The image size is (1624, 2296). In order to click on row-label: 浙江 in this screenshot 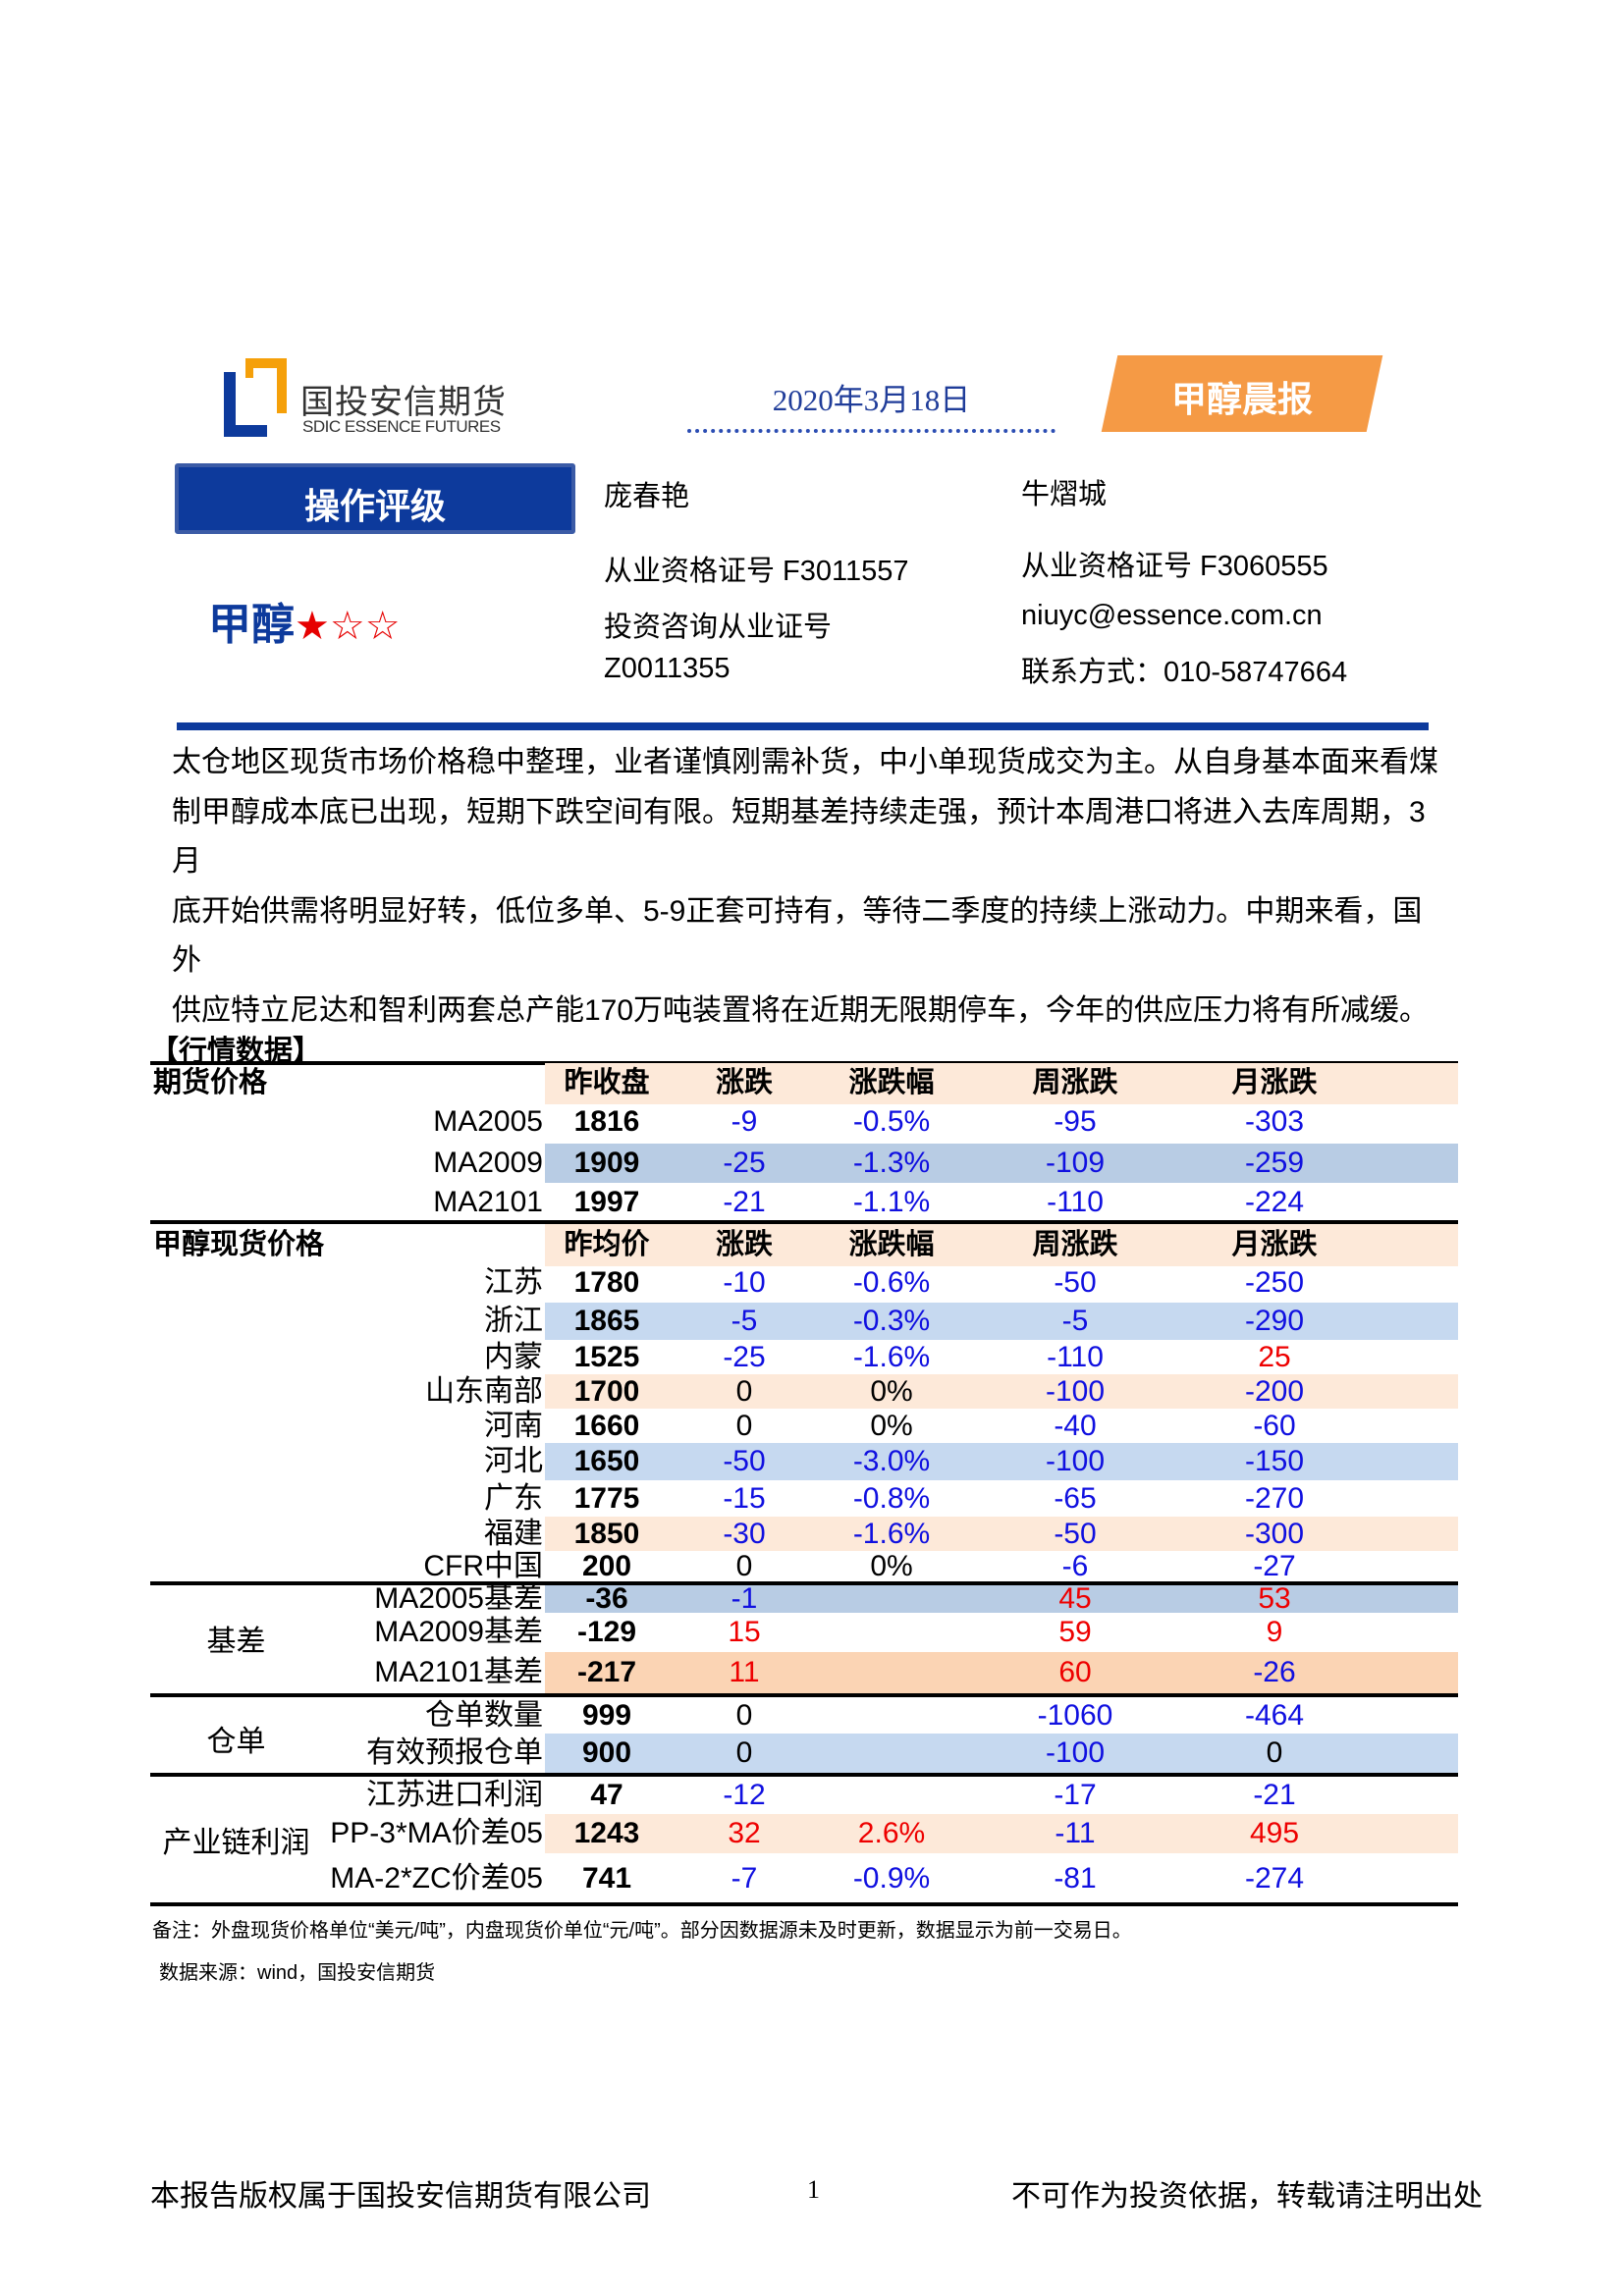, I will do `click(513, 1321)`.